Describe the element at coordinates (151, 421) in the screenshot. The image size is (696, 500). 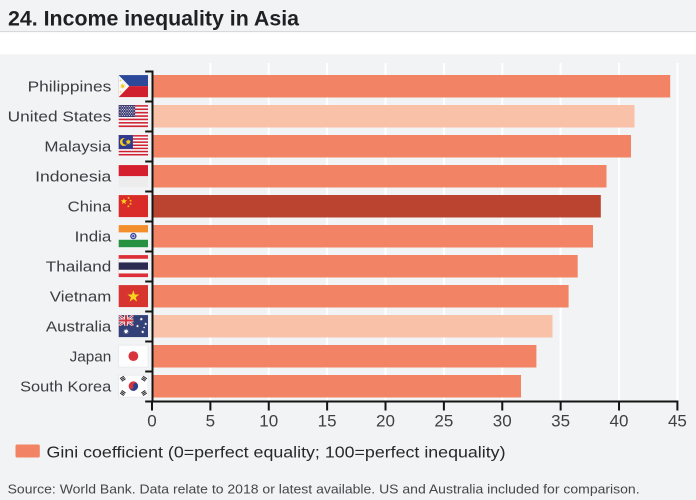
I see `svg-text: 0` at that location.